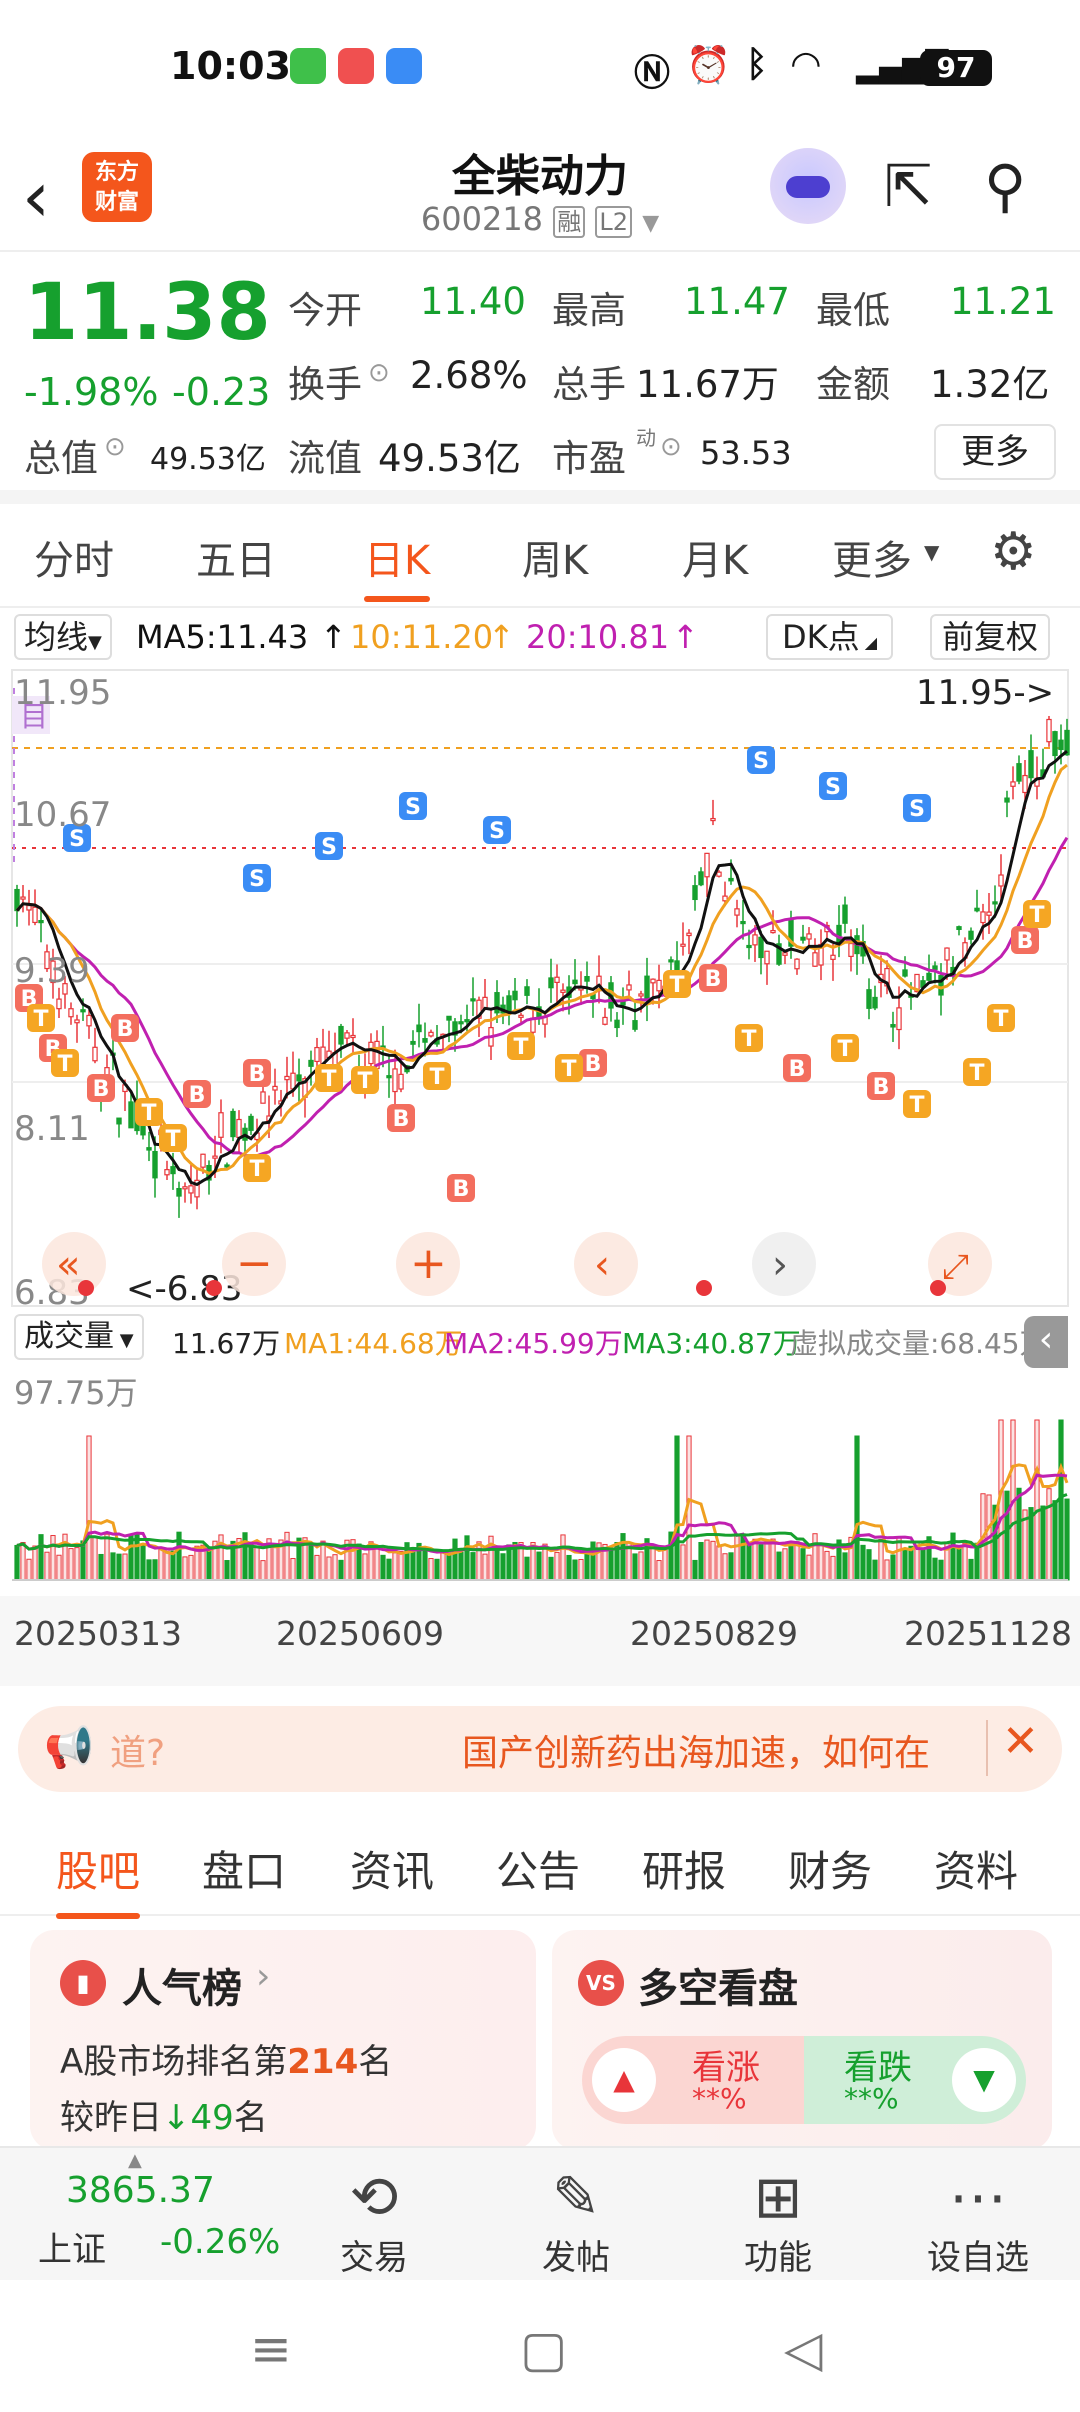  Describe the element at coordinates (428, 1264) in the screenshot. I see `zoom-in-button` at that location.